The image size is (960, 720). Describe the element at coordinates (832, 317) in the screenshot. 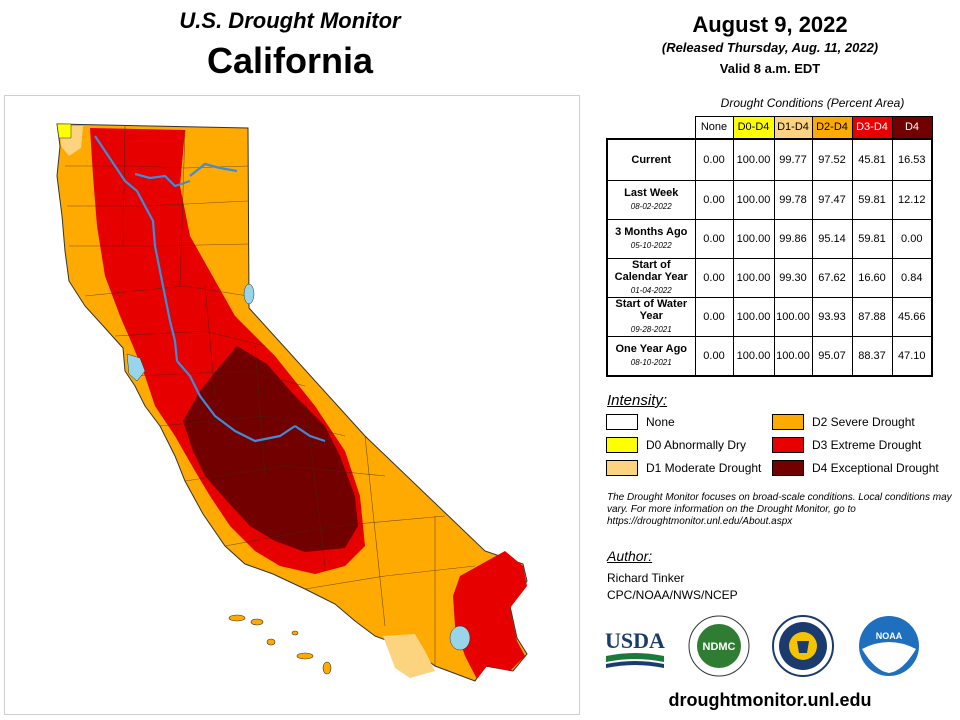

I see `table-cell: 93.93` at that location.